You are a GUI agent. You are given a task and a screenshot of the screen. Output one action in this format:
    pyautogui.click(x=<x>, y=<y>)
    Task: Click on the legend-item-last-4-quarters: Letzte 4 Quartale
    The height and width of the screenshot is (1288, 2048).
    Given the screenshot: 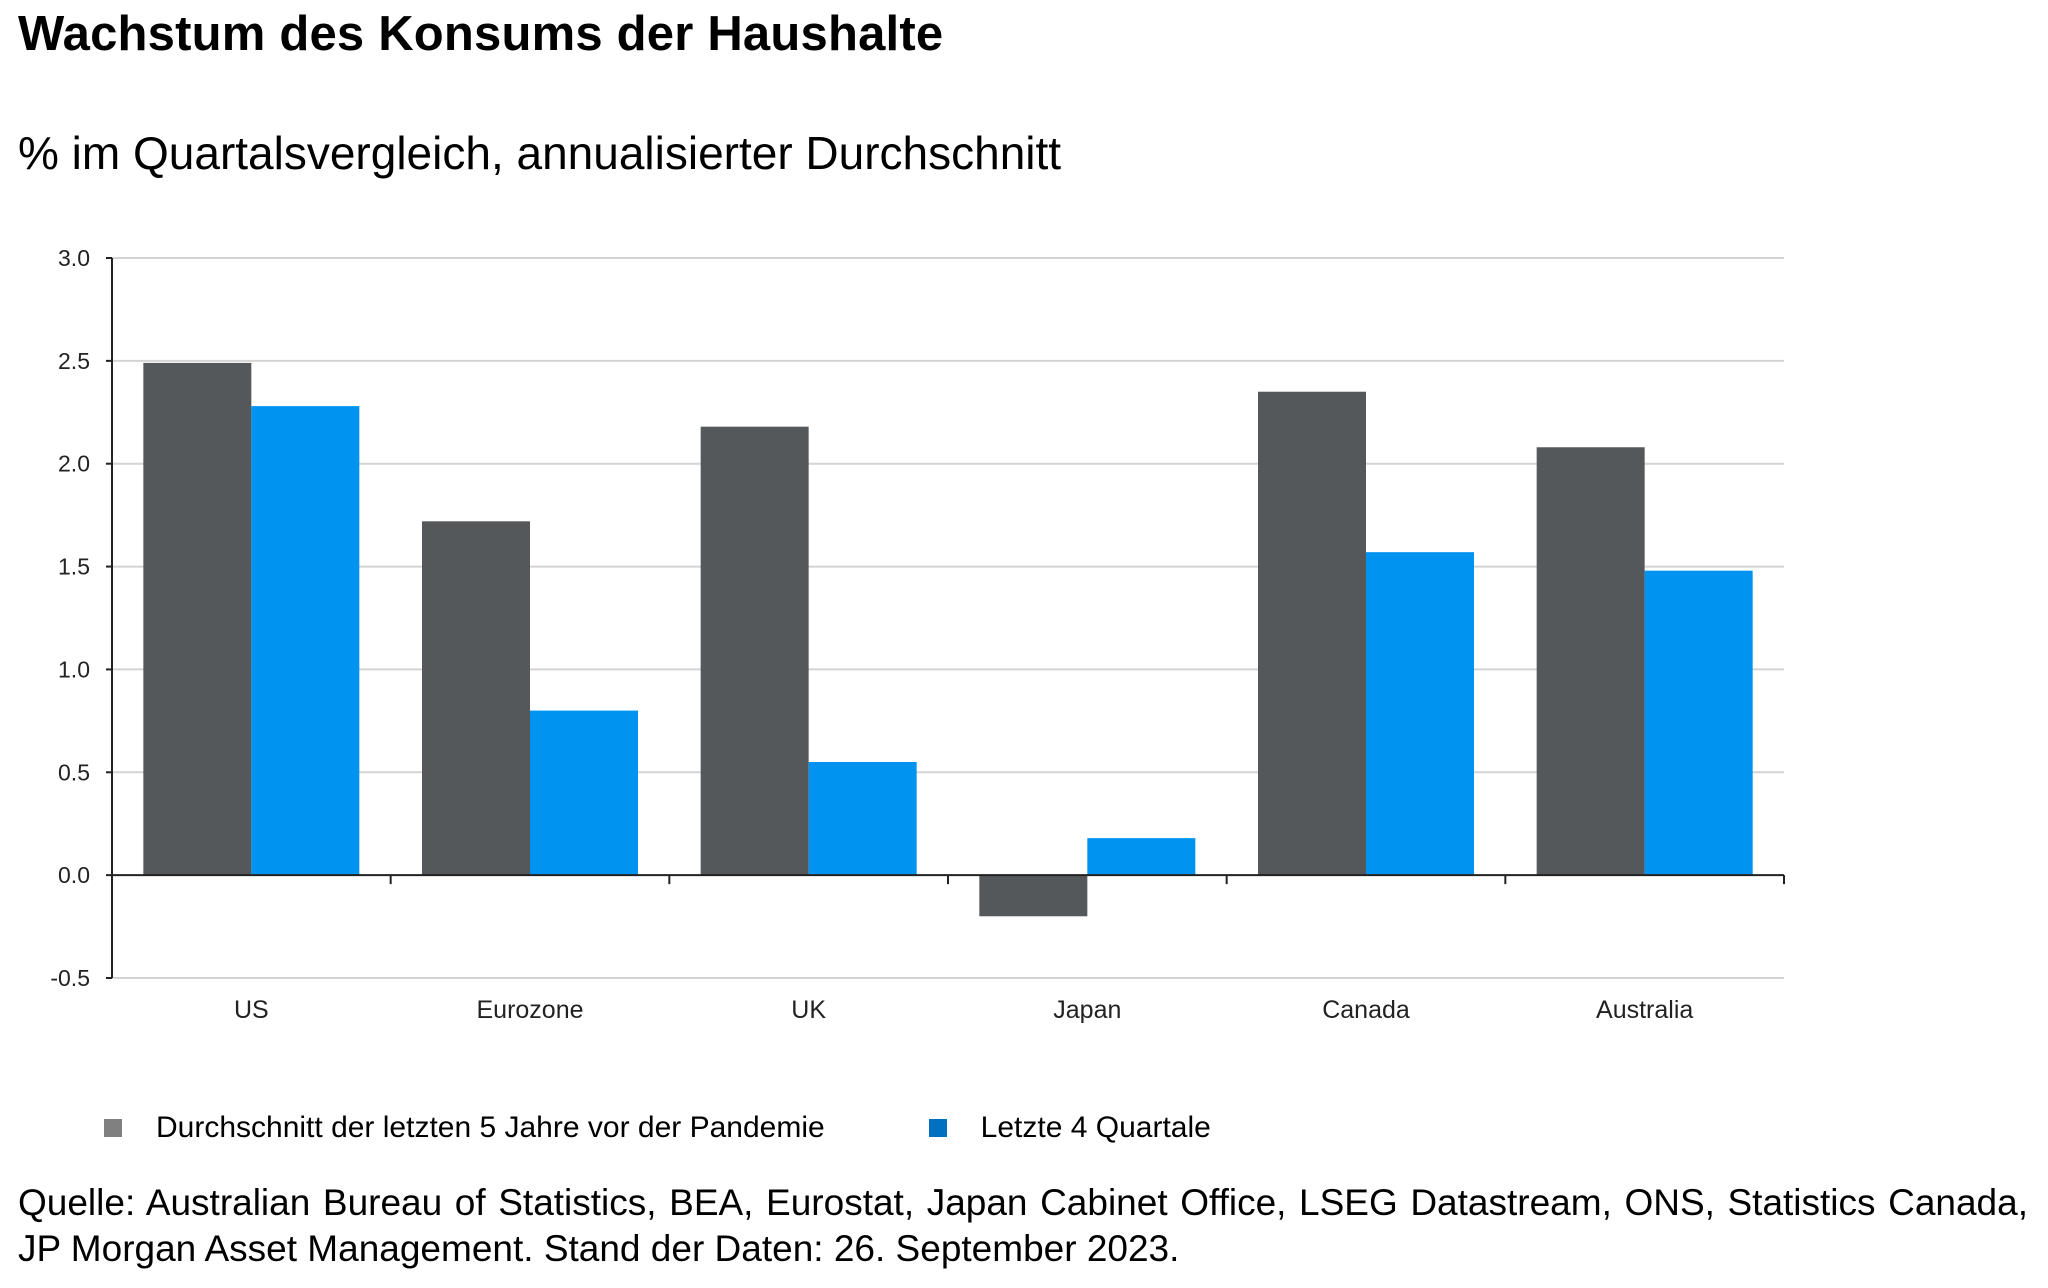 What is the action you would take?
    pyautogui.click(x=1069, y=1128)
    